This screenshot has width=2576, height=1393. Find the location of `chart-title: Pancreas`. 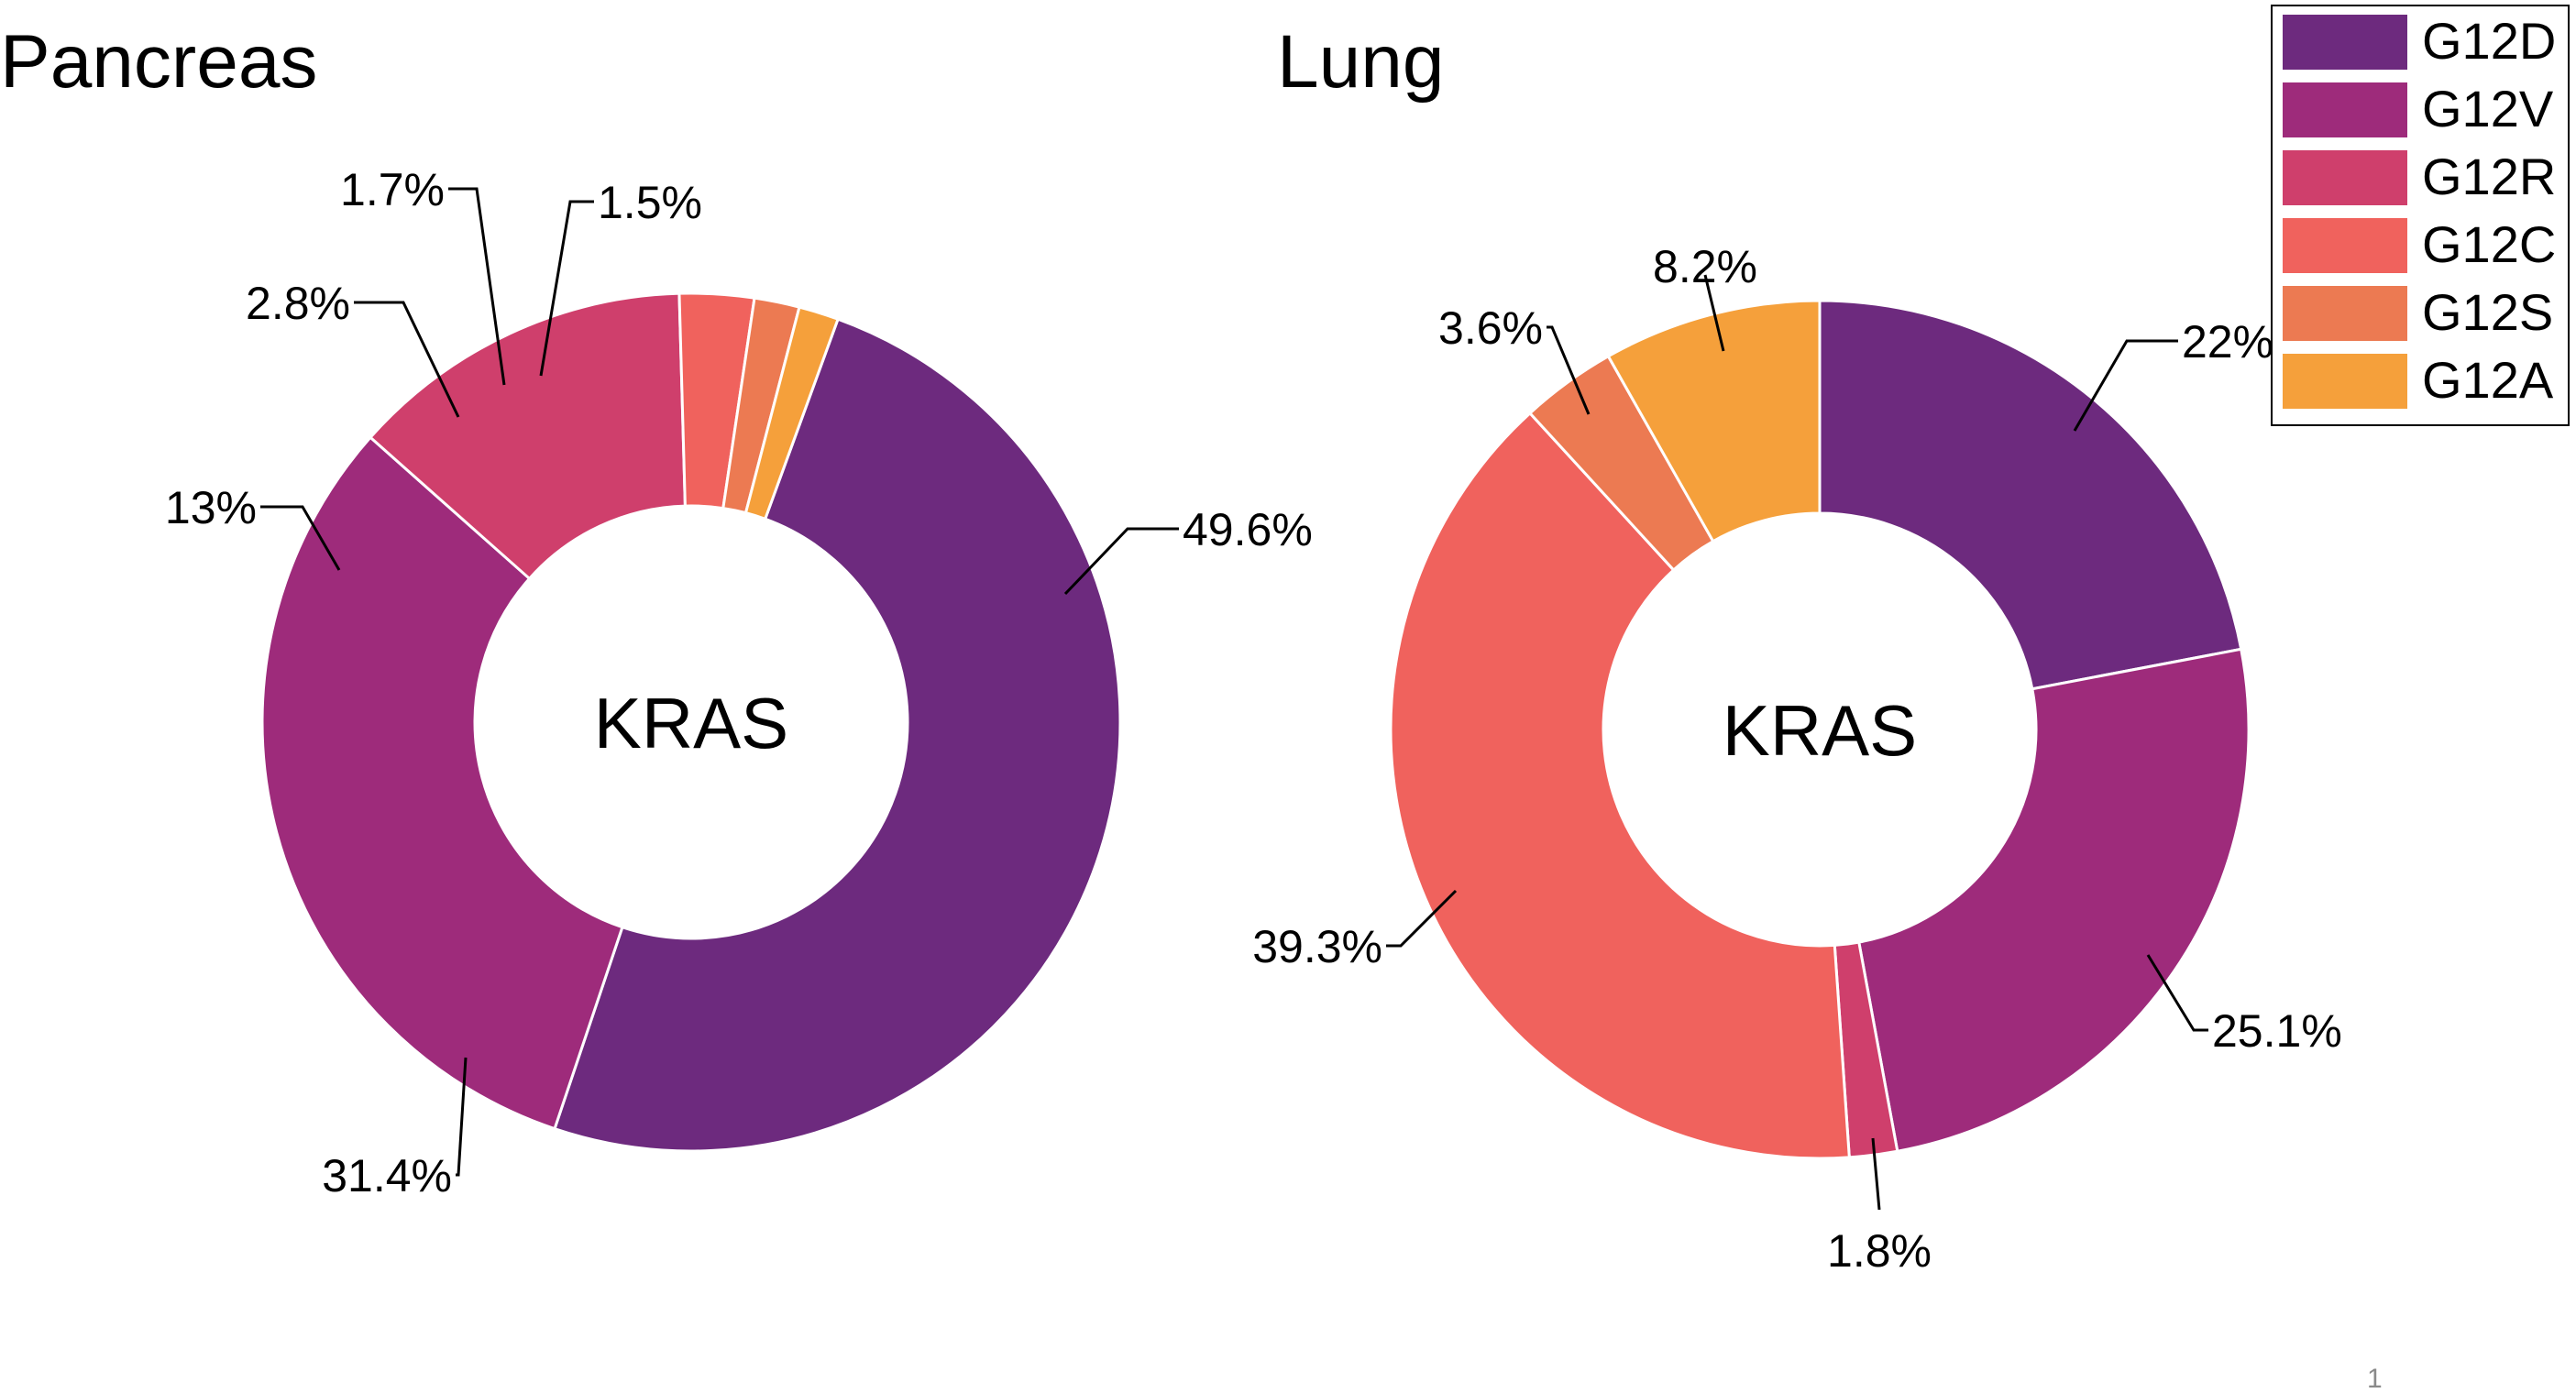

chart-title: Pancreas is located at coordinates (158, 62).